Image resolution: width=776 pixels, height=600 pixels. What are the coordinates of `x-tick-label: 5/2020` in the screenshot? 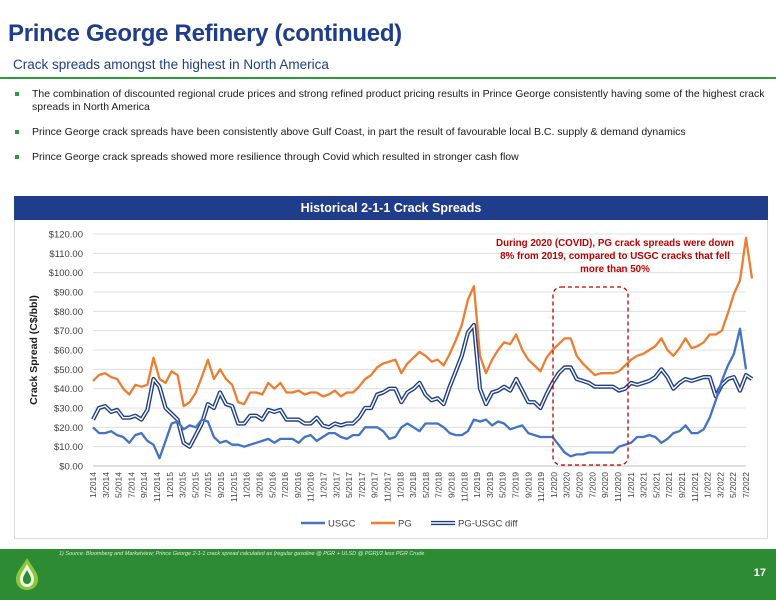 It's located at (580, 485).